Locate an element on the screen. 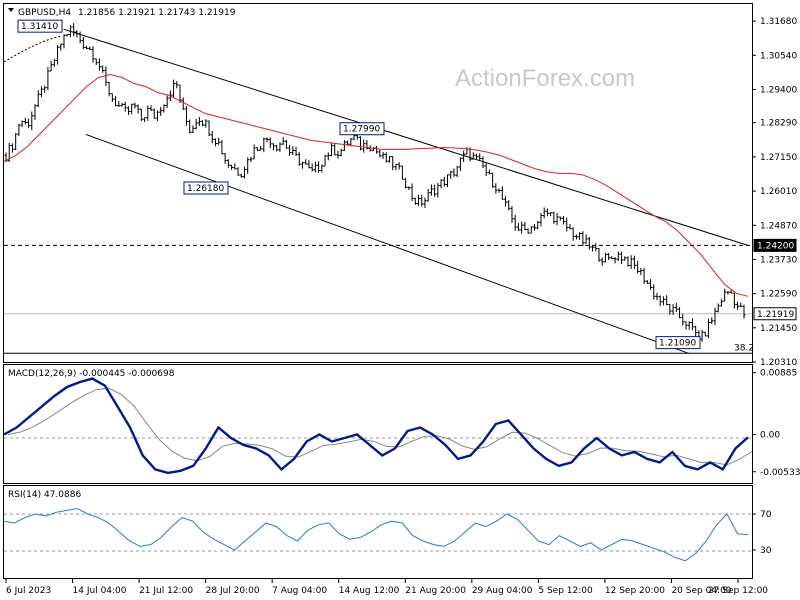 The image size is (800, 600). price-tick-label: 1.27150 is located at coordinates (778, 158).